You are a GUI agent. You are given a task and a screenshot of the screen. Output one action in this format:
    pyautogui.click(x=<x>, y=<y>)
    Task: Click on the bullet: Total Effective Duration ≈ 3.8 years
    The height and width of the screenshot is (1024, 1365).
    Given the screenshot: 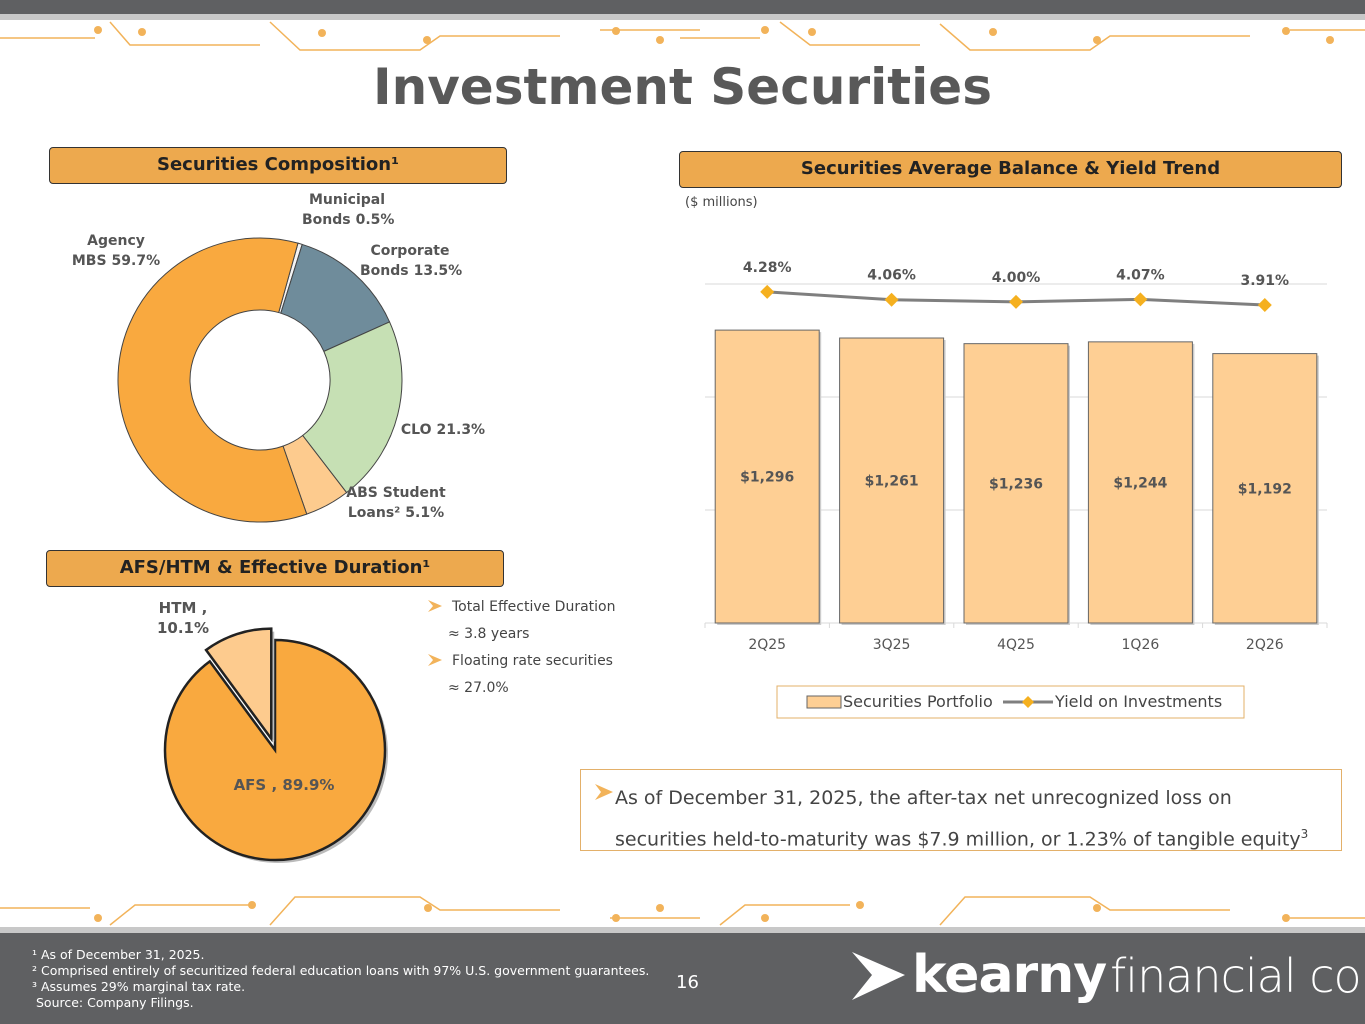 What is the action you would take?
    pyautogui.click(x=526, y=621)
    